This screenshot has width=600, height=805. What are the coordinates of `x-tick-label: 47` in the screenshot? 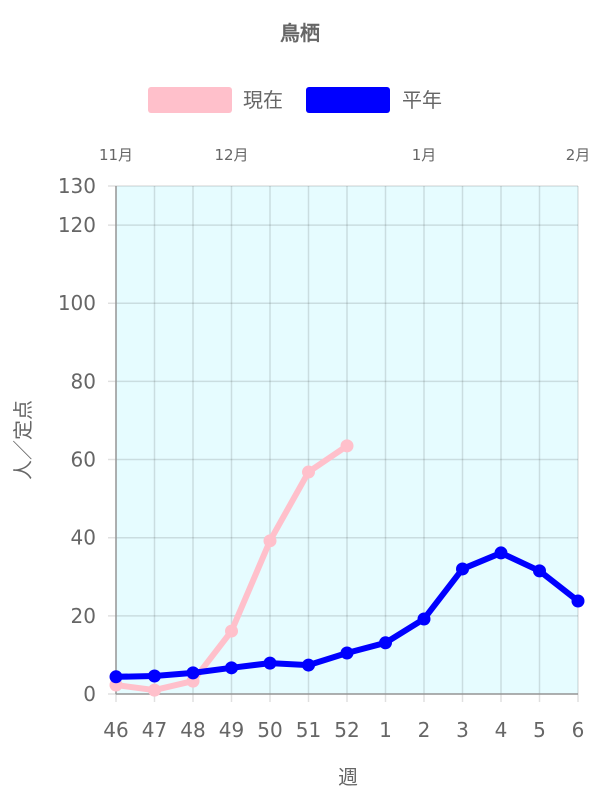 It's located at (154, 730).